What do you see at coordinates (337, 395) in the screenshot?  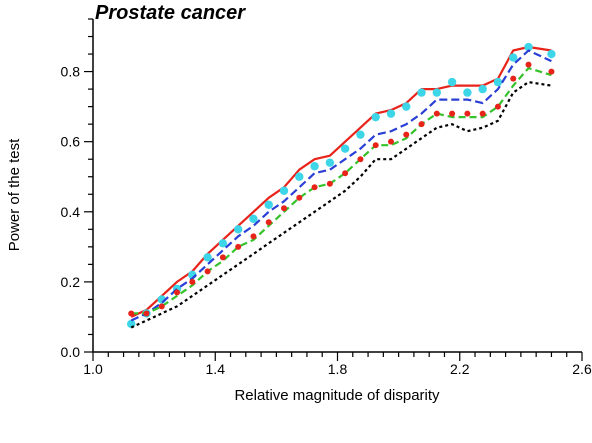 I see `x-axis-label: Relative magnitude of disparity` at bounding box center [337, 395].